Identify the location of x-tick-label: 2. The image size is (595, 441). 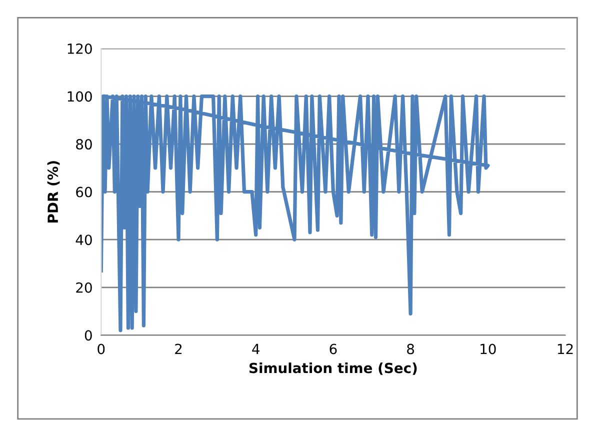
(178, 349).